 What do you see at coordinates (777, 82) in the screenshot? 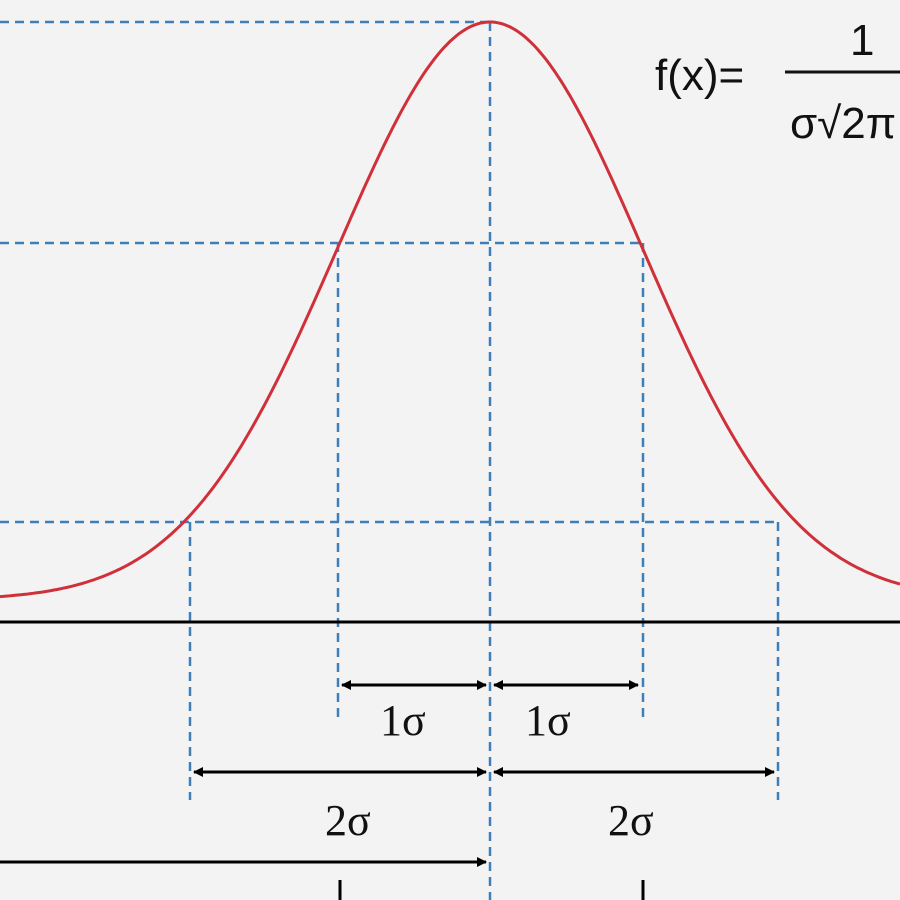
I see `formula: f(x)= 1 σ√2π` at bounding box center [777, 82].